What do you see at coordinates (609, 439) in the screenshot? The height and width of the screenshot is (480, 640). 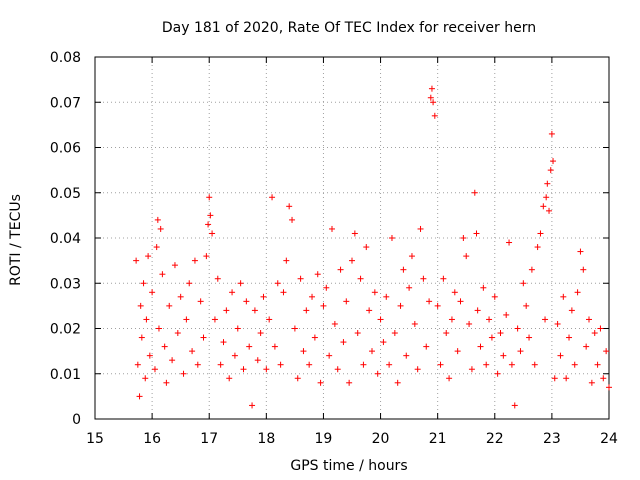 I see `x-tick-label: 24` at bounding box center [609, 439].